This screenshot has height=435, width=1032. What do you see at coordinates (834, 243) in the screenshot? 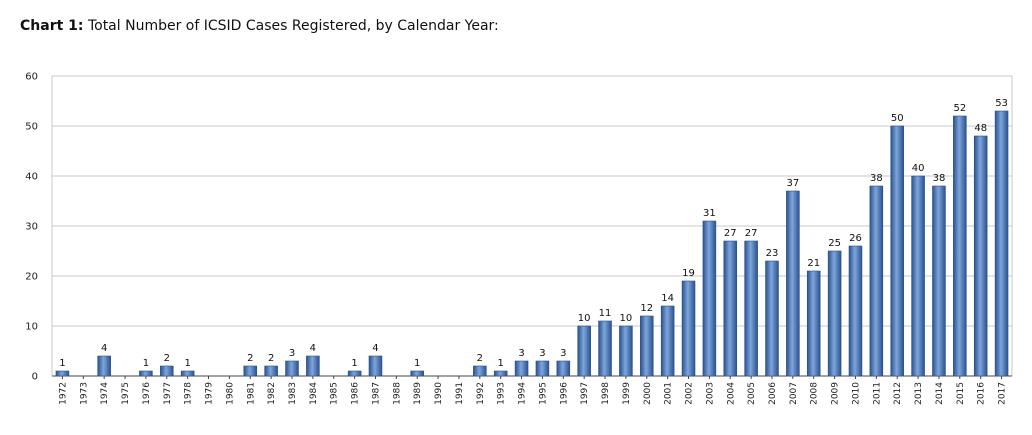
I see `data-label: 25` at bounding box center [834, 243].